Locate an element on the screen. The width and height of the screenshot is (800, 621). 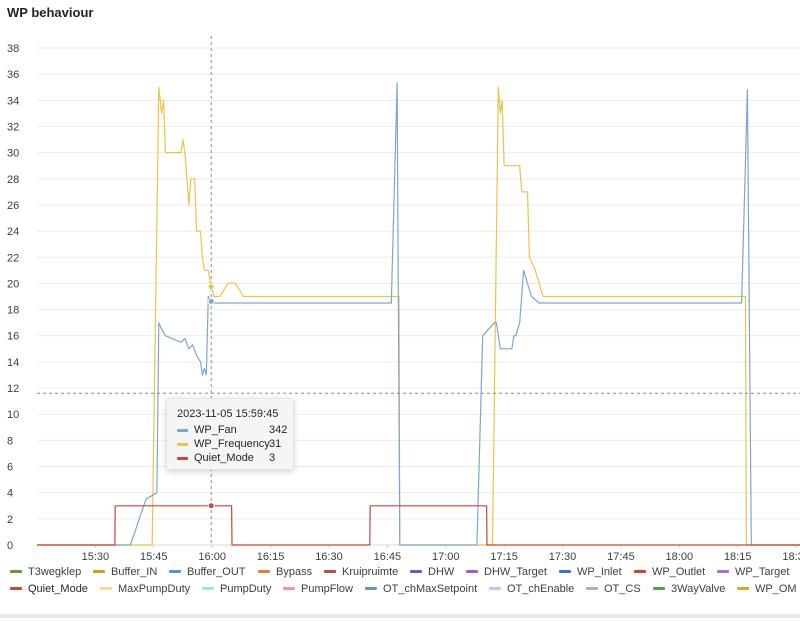
horizontal-scrollbar is located at coordinates (400, 616).